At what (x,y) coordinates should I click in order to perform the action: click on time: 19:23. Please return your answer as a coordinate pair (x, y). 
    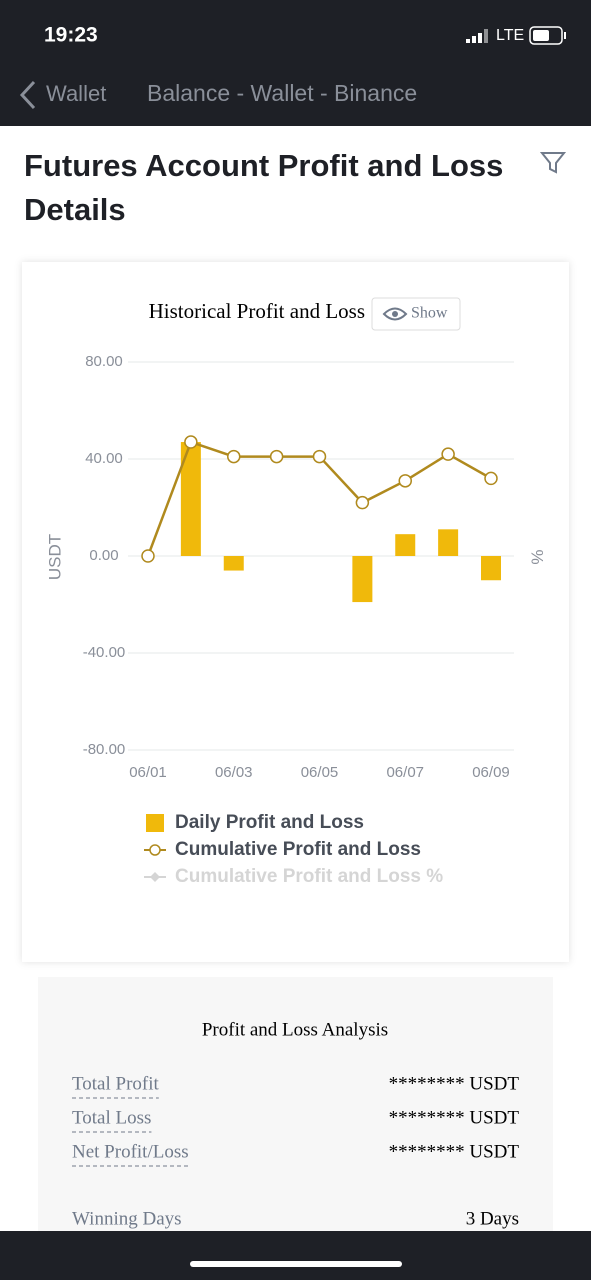
    Looking at the image, I should click on (71, 35).